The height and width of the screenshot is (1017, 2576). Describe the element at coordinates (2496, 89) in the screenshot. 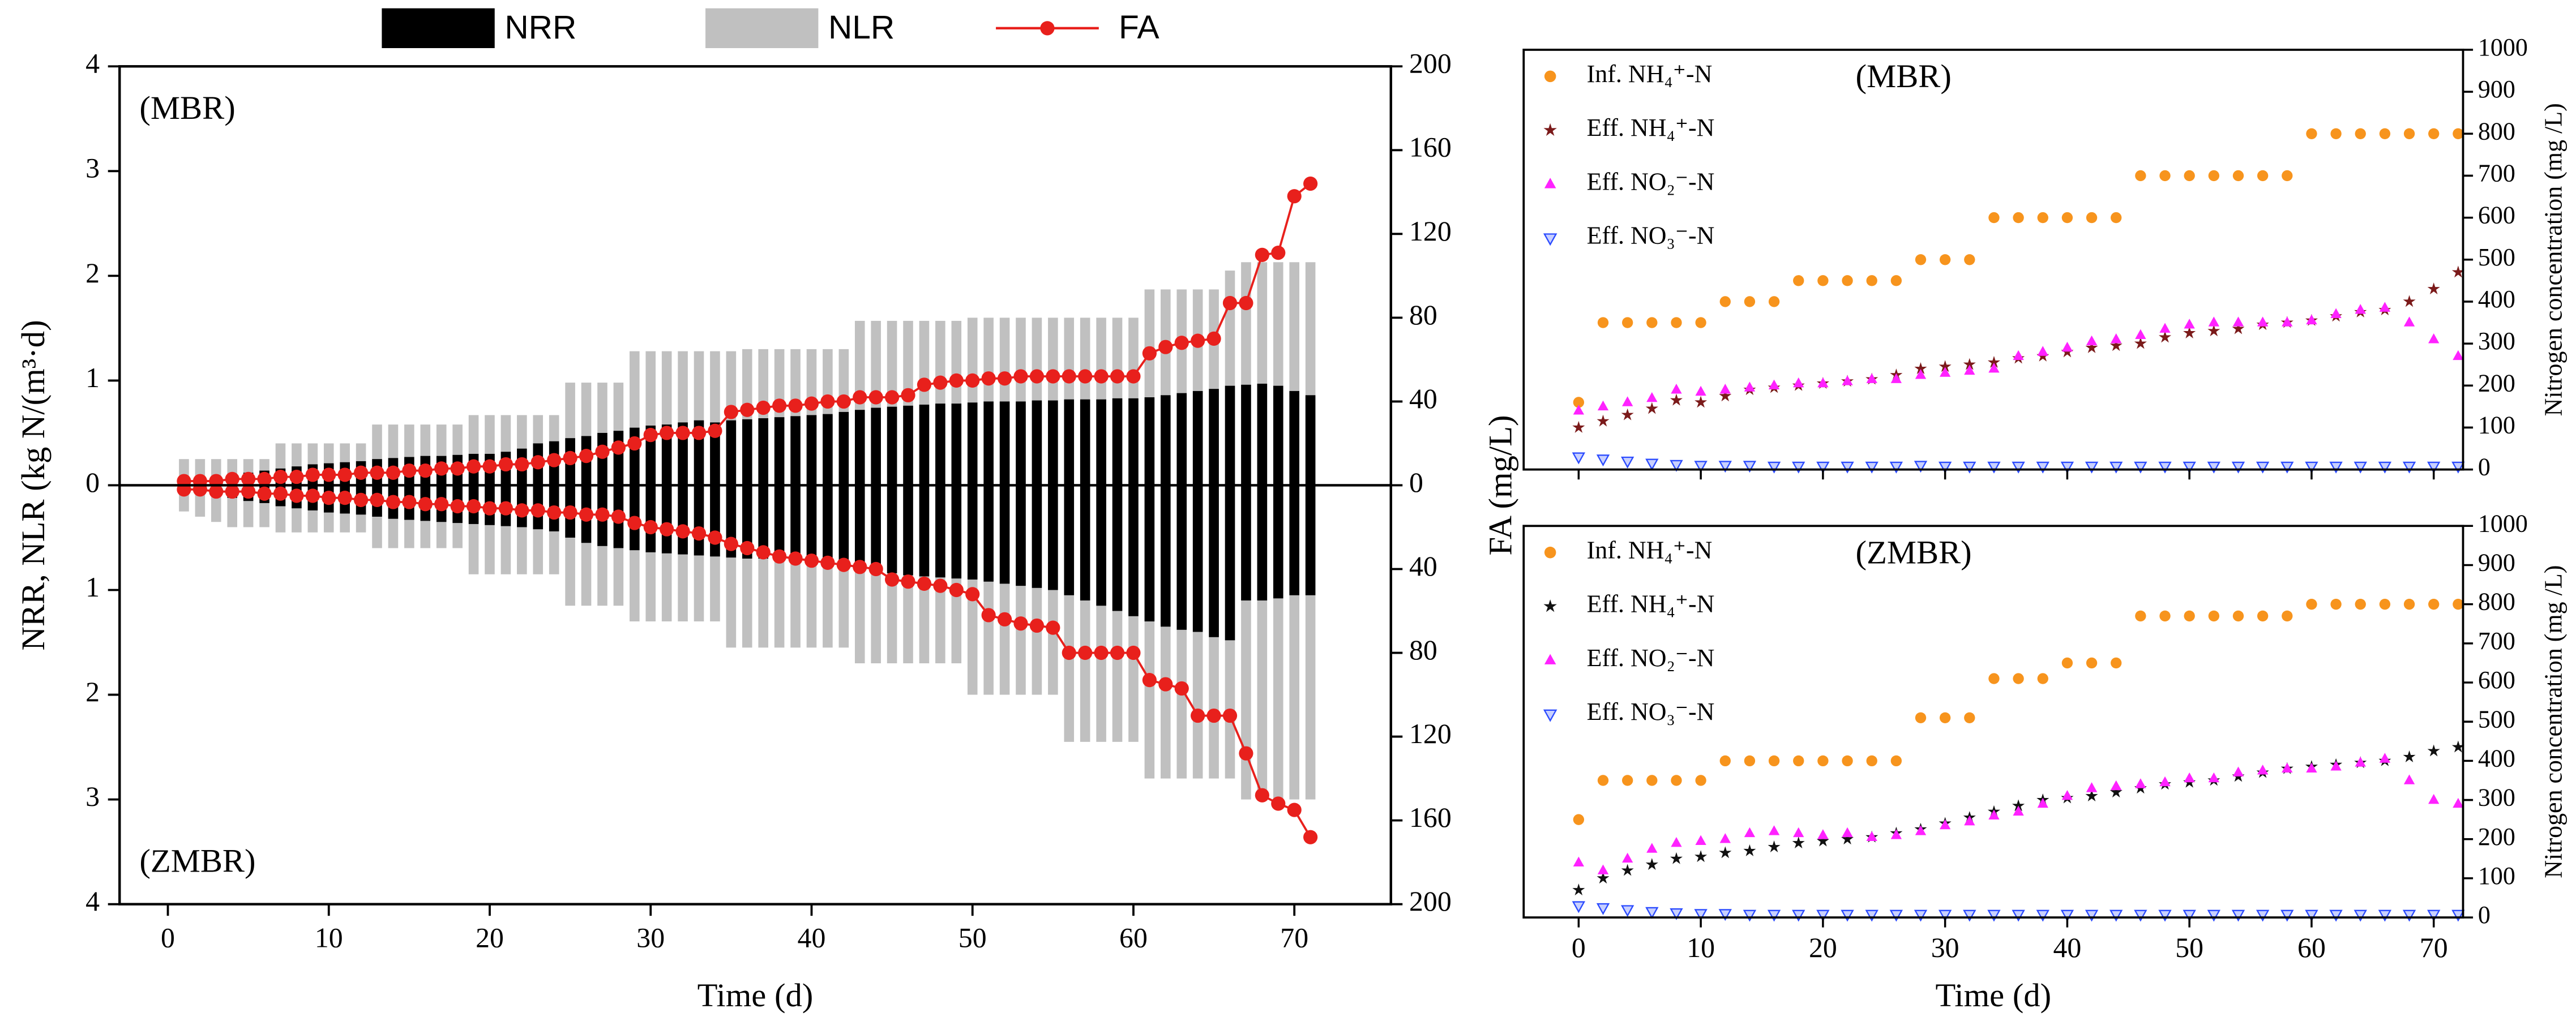

I see `y2-tick-label: 900` at that location.